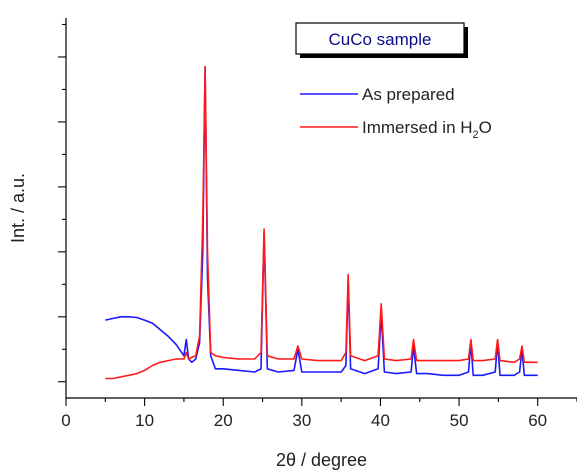 The image size is (577, 471). I want to click on legend-label-immersed-end: O, so click(485, 127).